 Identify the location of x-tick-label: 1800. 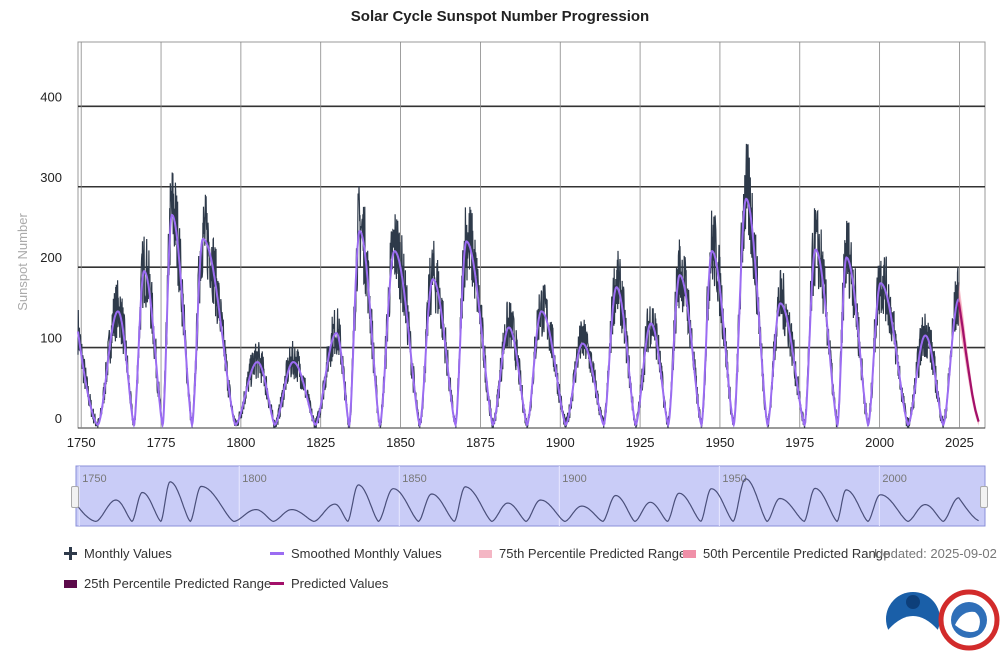
(240, 442).